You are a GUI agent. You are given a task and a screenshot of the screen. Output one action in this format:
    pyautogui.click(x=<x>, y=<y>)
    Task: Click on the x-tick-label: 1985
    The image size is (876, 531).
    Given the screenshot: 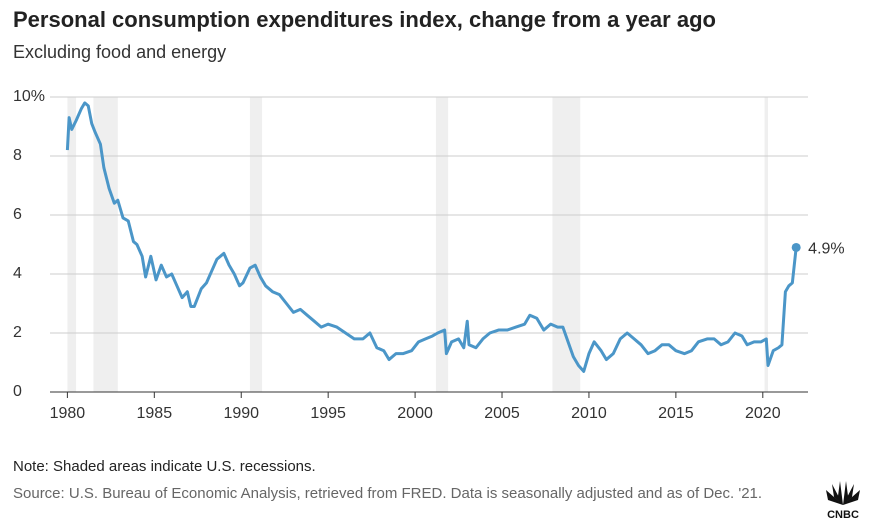 What is the action you would take?
    pyautogui.click(x=155, y=413)
    